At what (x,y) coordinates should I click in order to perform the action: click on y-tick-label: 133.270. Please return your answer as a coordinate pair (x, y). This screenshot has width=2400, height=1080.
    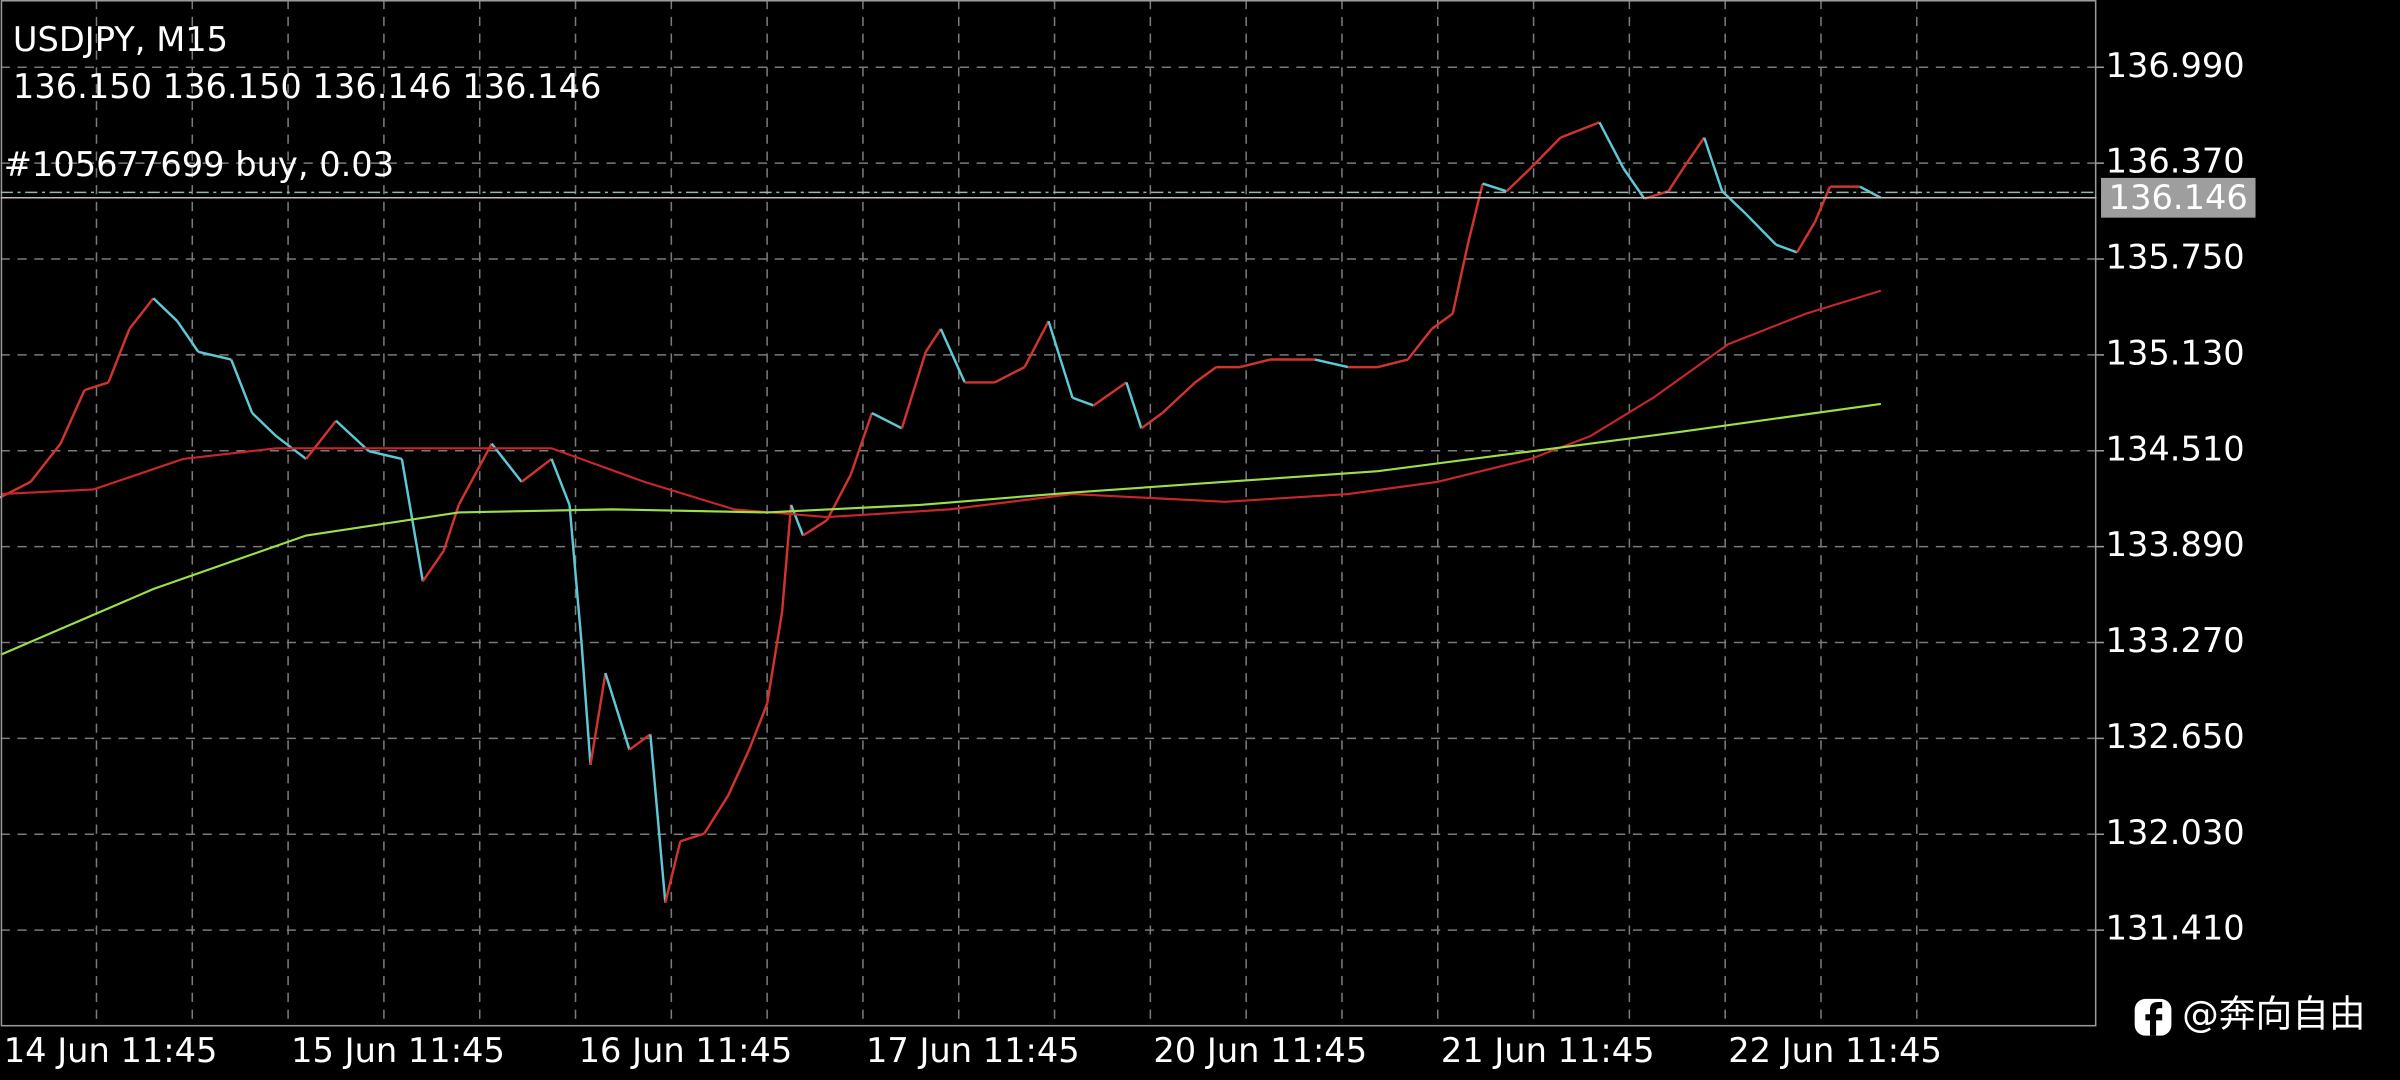
    Looking at the image, I should click on (2175, 640).